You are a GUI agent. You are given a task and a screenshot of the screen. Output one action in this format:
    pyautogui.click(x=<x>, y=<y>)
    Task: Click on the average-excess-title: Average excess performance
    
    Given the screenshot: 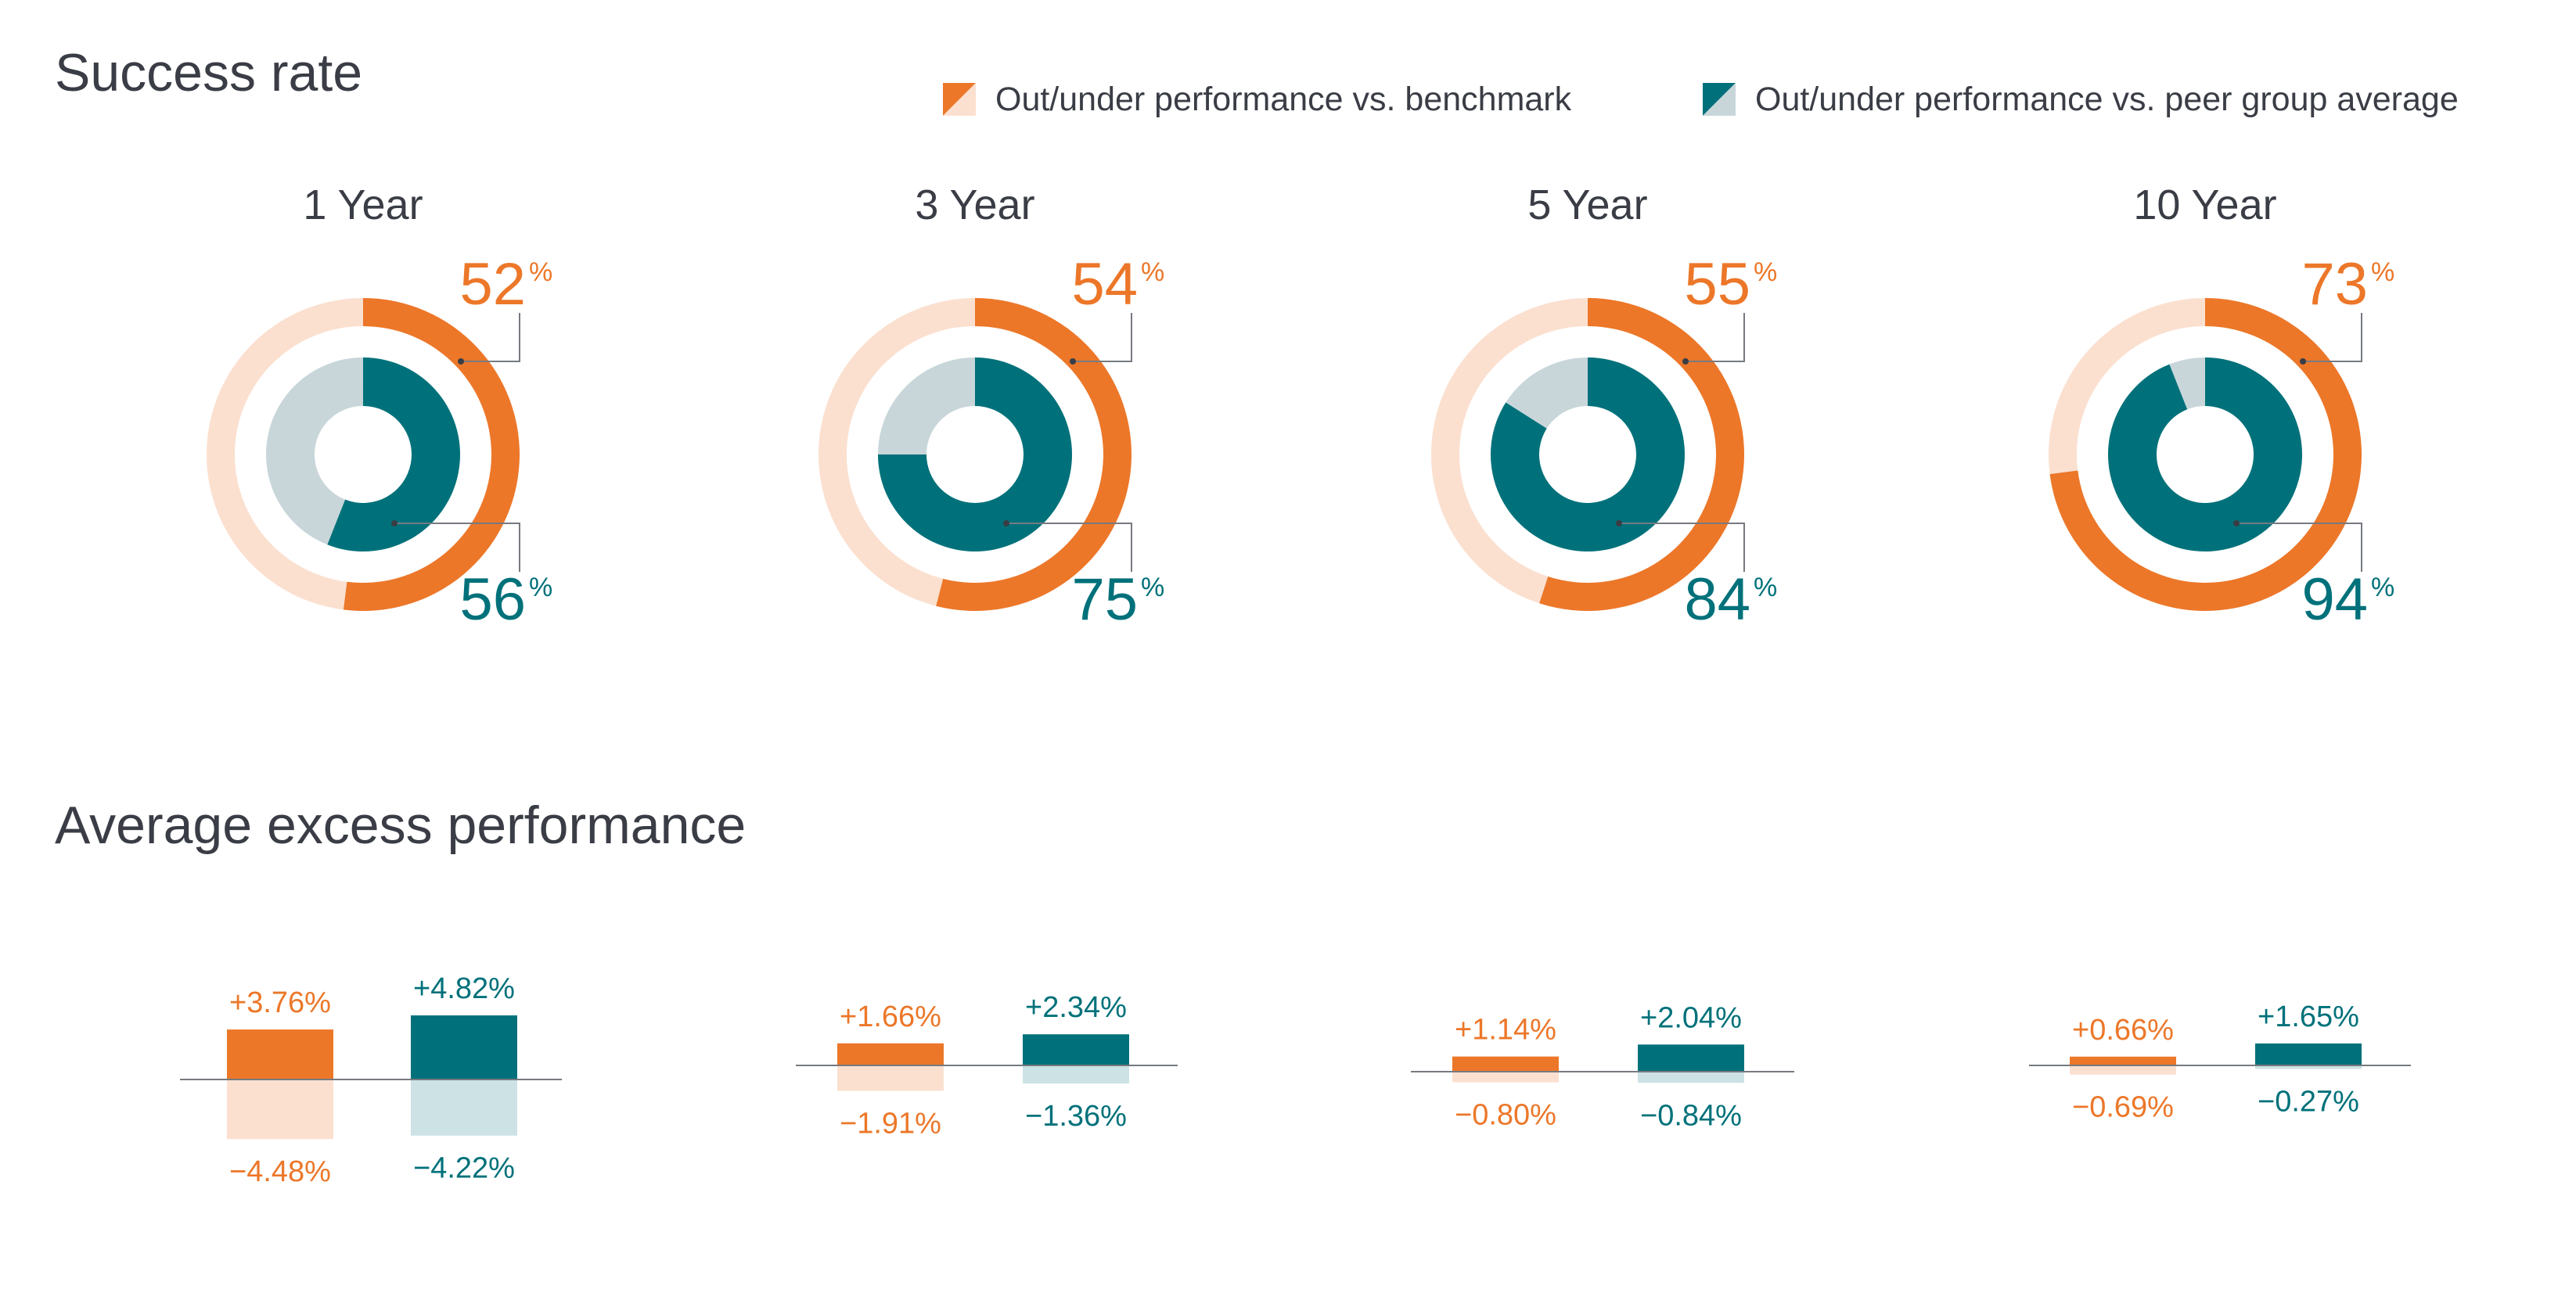 What is the action you would take?
    pyautogui.click(x=400, y=825)
    